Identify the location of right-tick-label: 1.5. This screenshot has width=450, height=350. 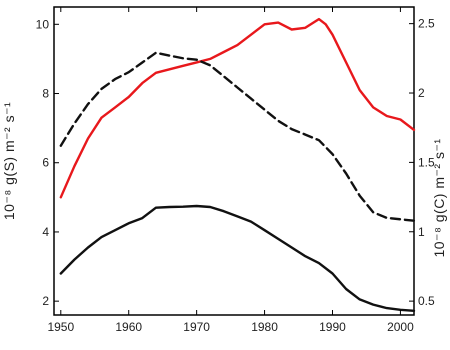
(426, 162).